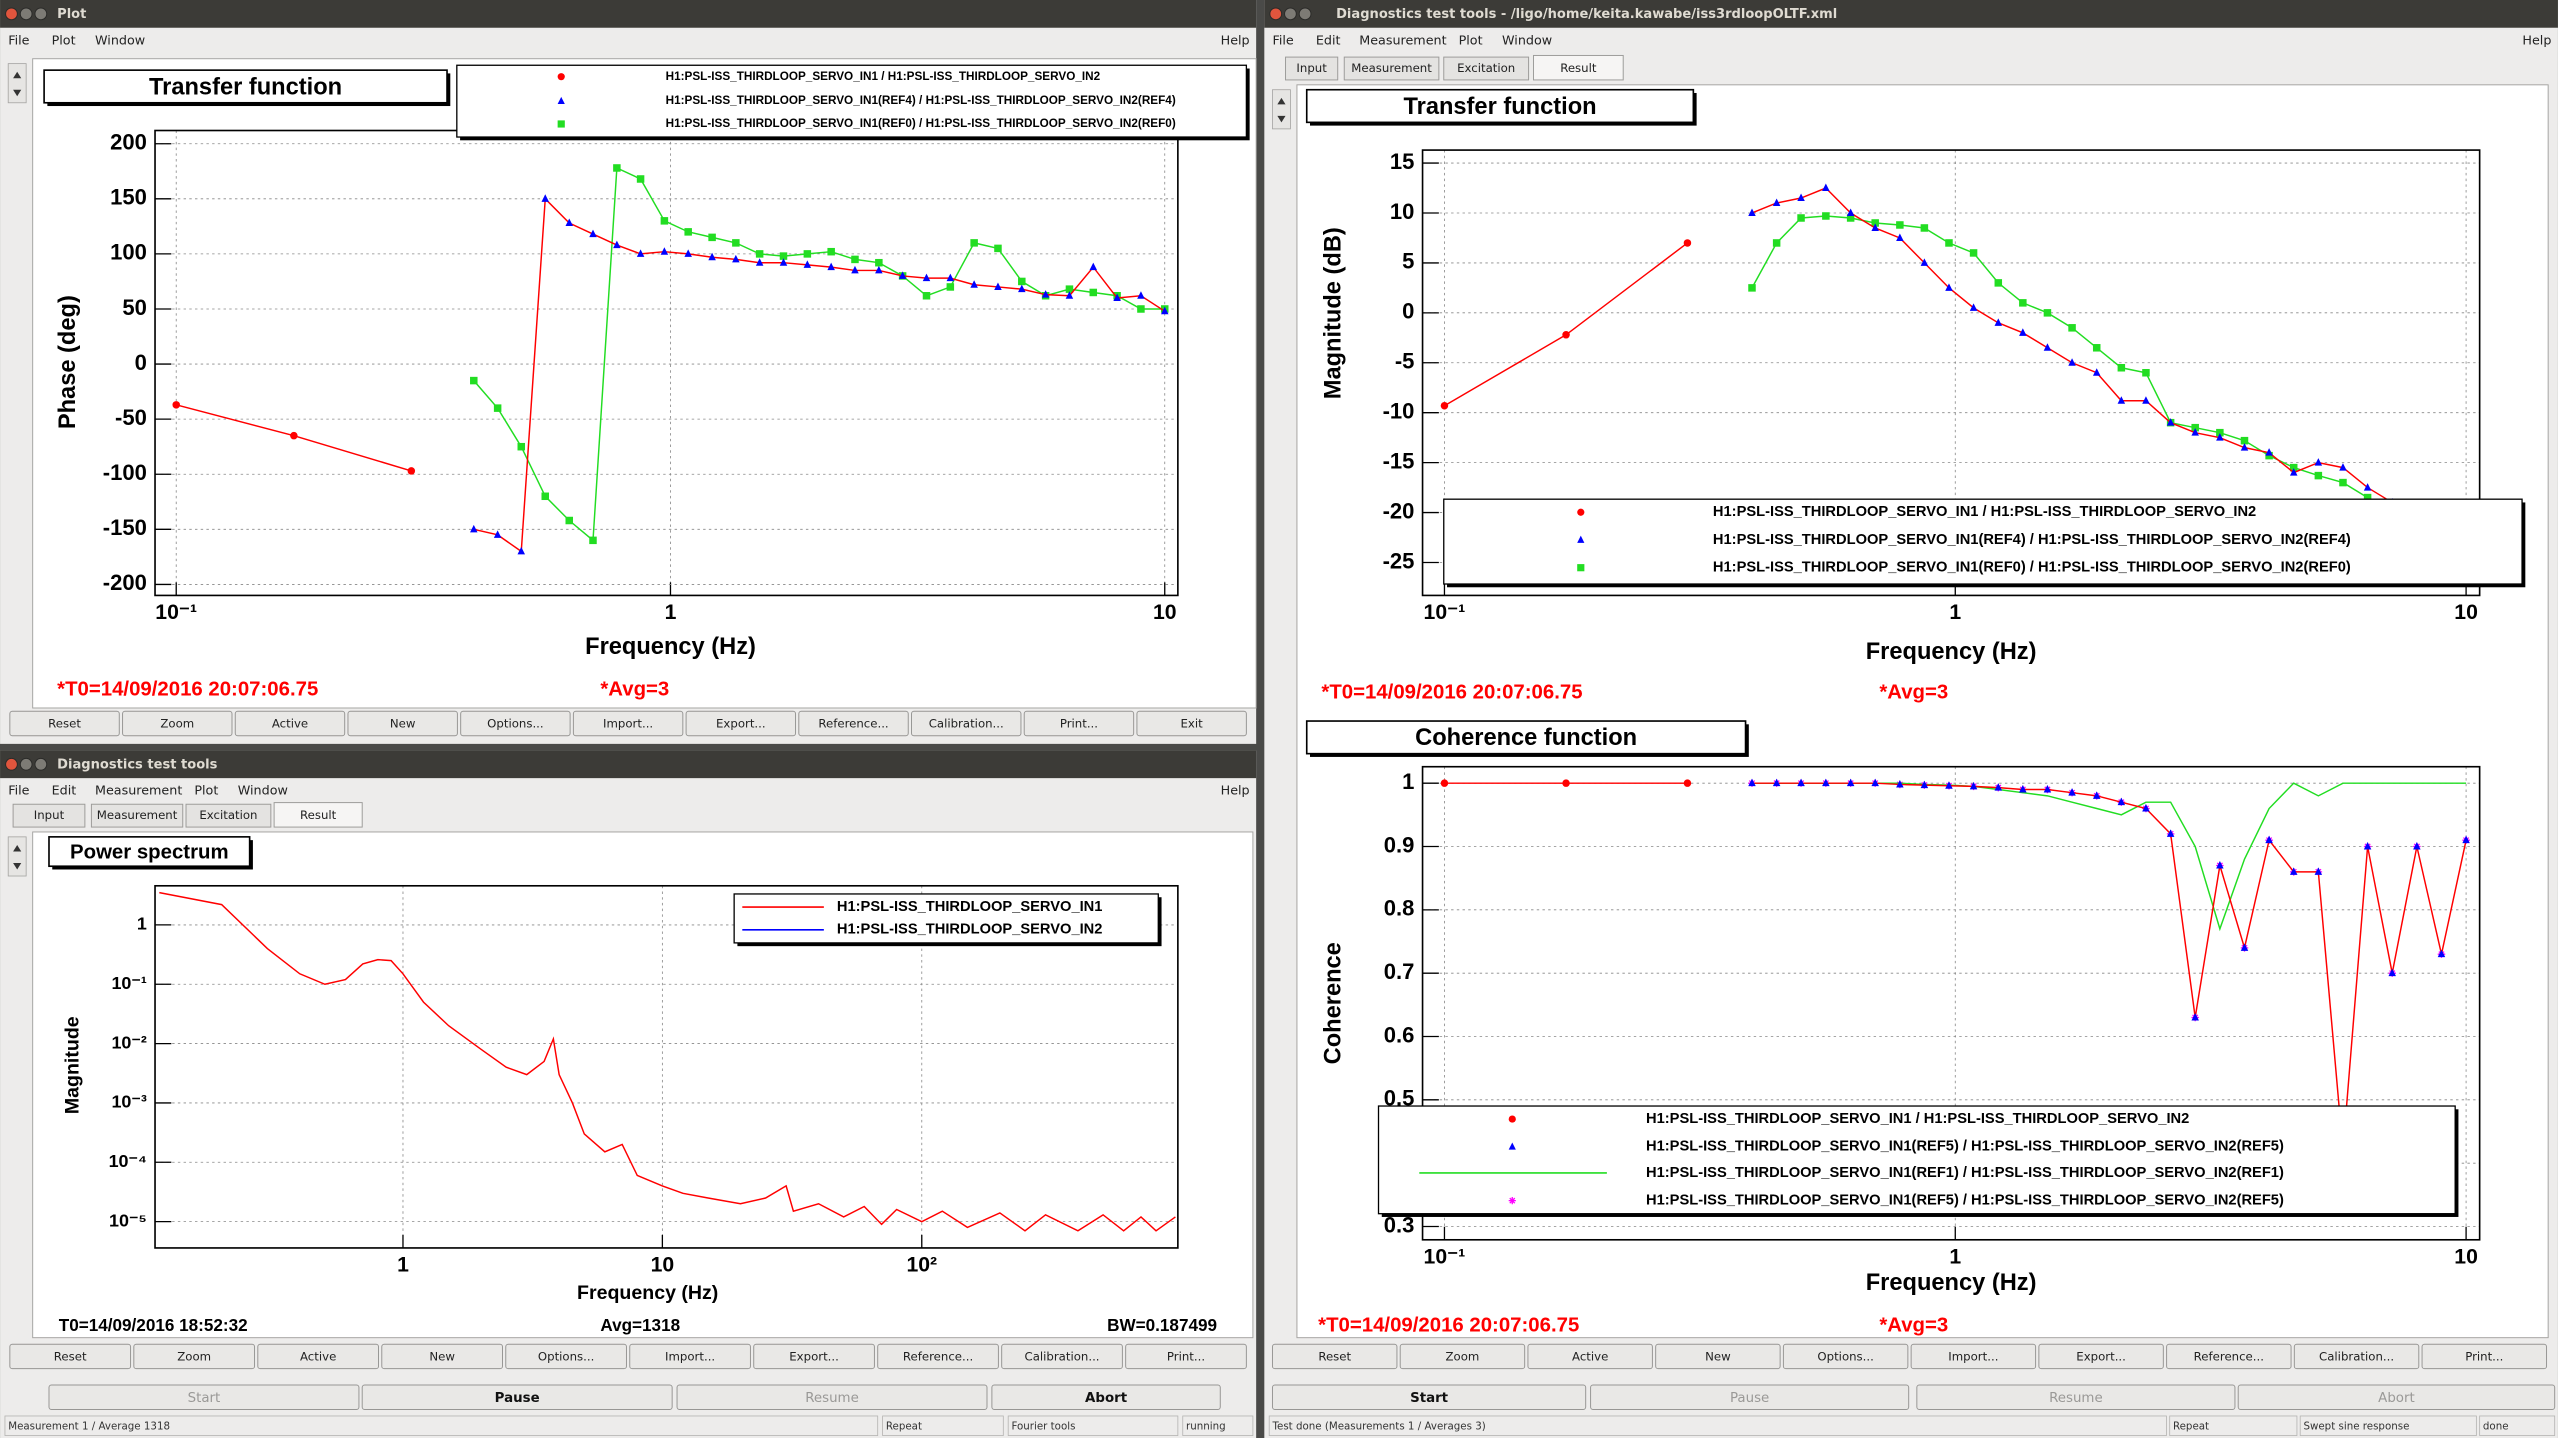 The width and height of the screenshot is (2558, 1438). Describe the element at coordinates (1328, 39) in the screenshot. I see `menu-item: Edit` at that location.